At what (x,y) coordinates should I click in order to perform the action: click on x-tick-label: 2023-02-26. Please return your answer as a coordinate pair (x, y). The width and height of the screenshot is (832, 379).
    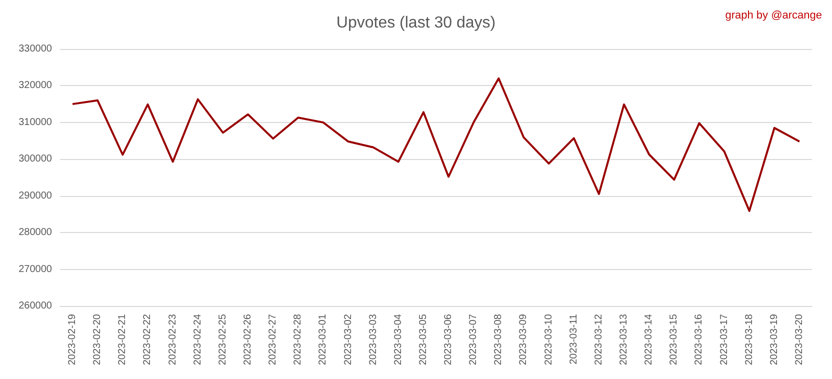
    Looking at the image, I should click on (248, 340).